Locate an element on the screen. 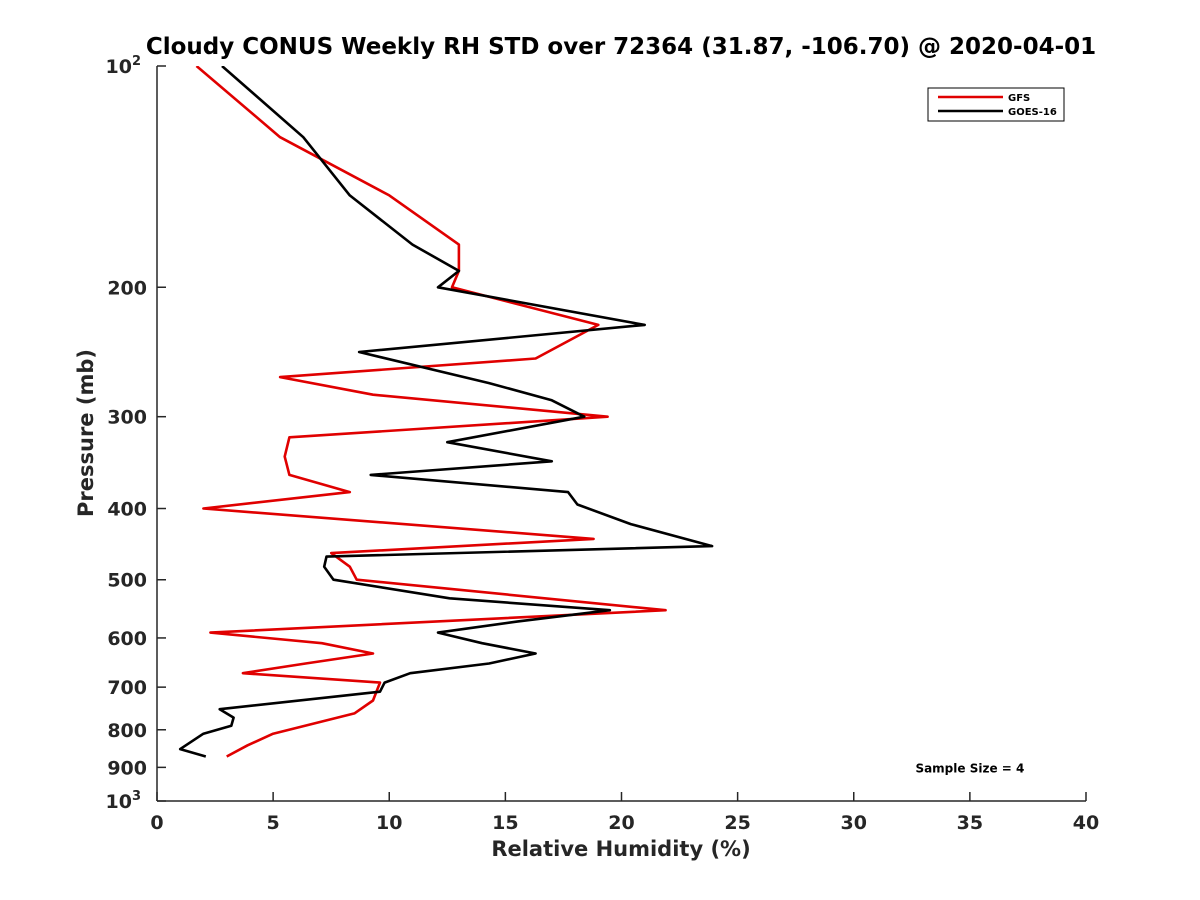 This screenshot has height=900, width=1200. legend: GFS GOES-16 is located at coordinates (996, 104).